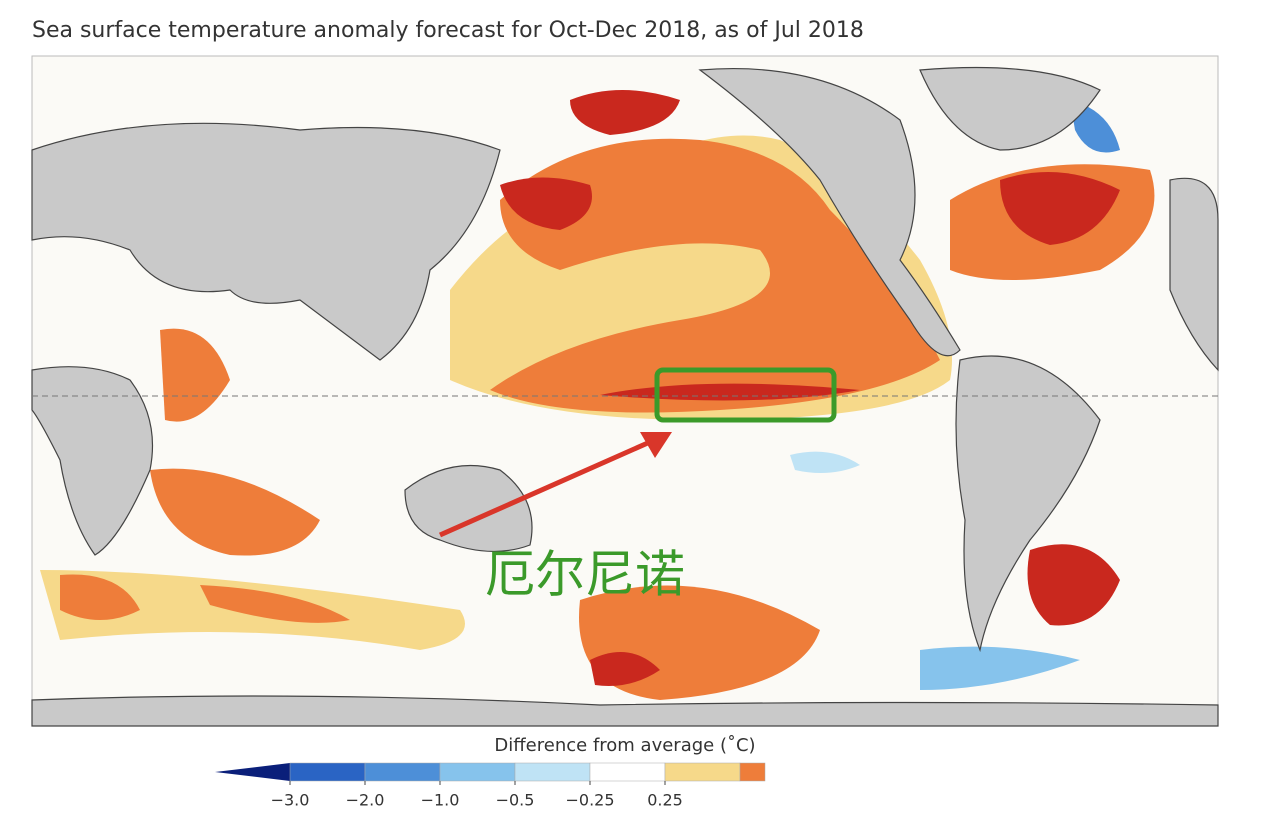 This screenshot has height=816, width=1280. Describe the element at coordinates (1028, 504) in the screenshot. I see `landmass-south-america` at that location.